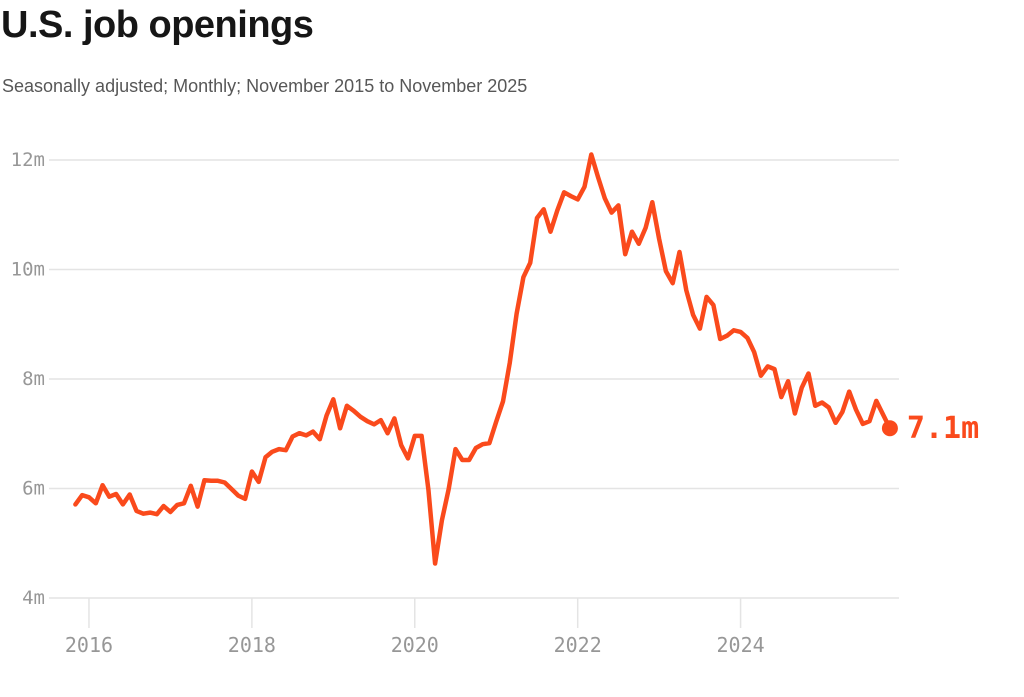 The image size is (1024, 697). What do you see at coordinates (889, 428) in the screenshot?
I see `end-dot` at bounding box center [889, 428].